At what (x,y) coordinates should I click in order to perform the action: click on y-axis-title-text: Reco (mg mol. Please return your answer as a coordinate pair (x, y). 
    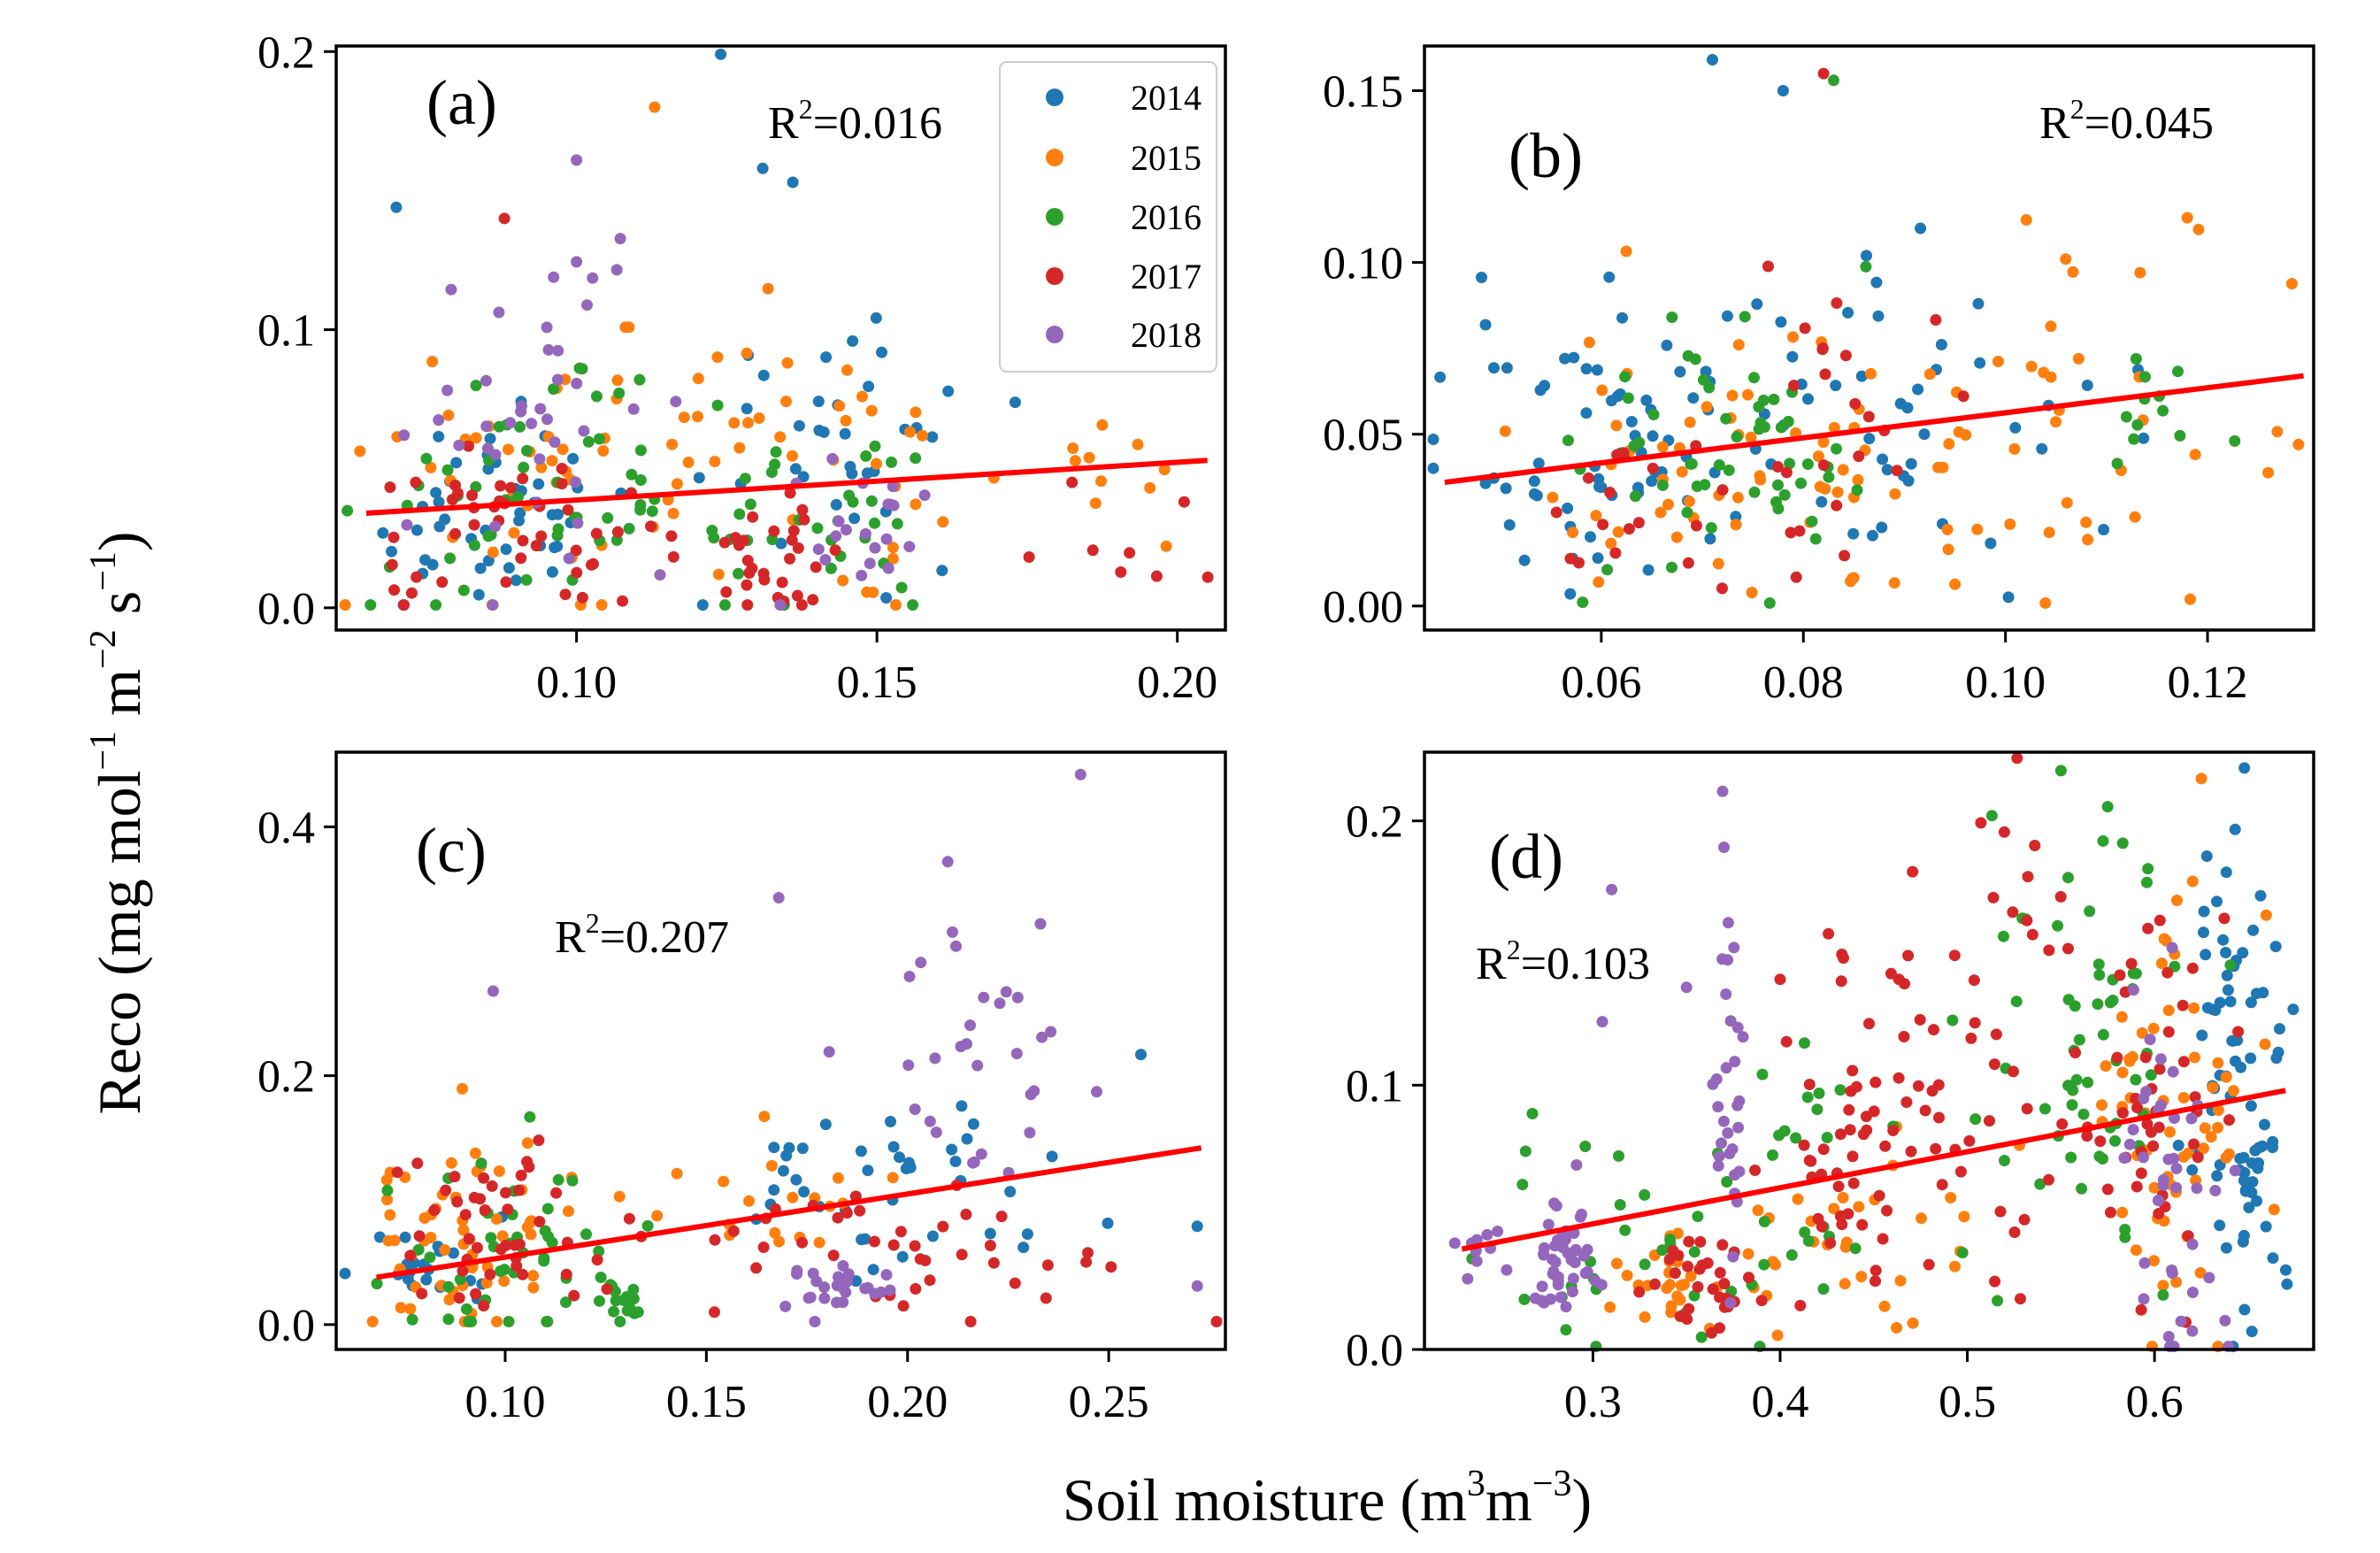
    Looking at the image, I should click on (119, 943).